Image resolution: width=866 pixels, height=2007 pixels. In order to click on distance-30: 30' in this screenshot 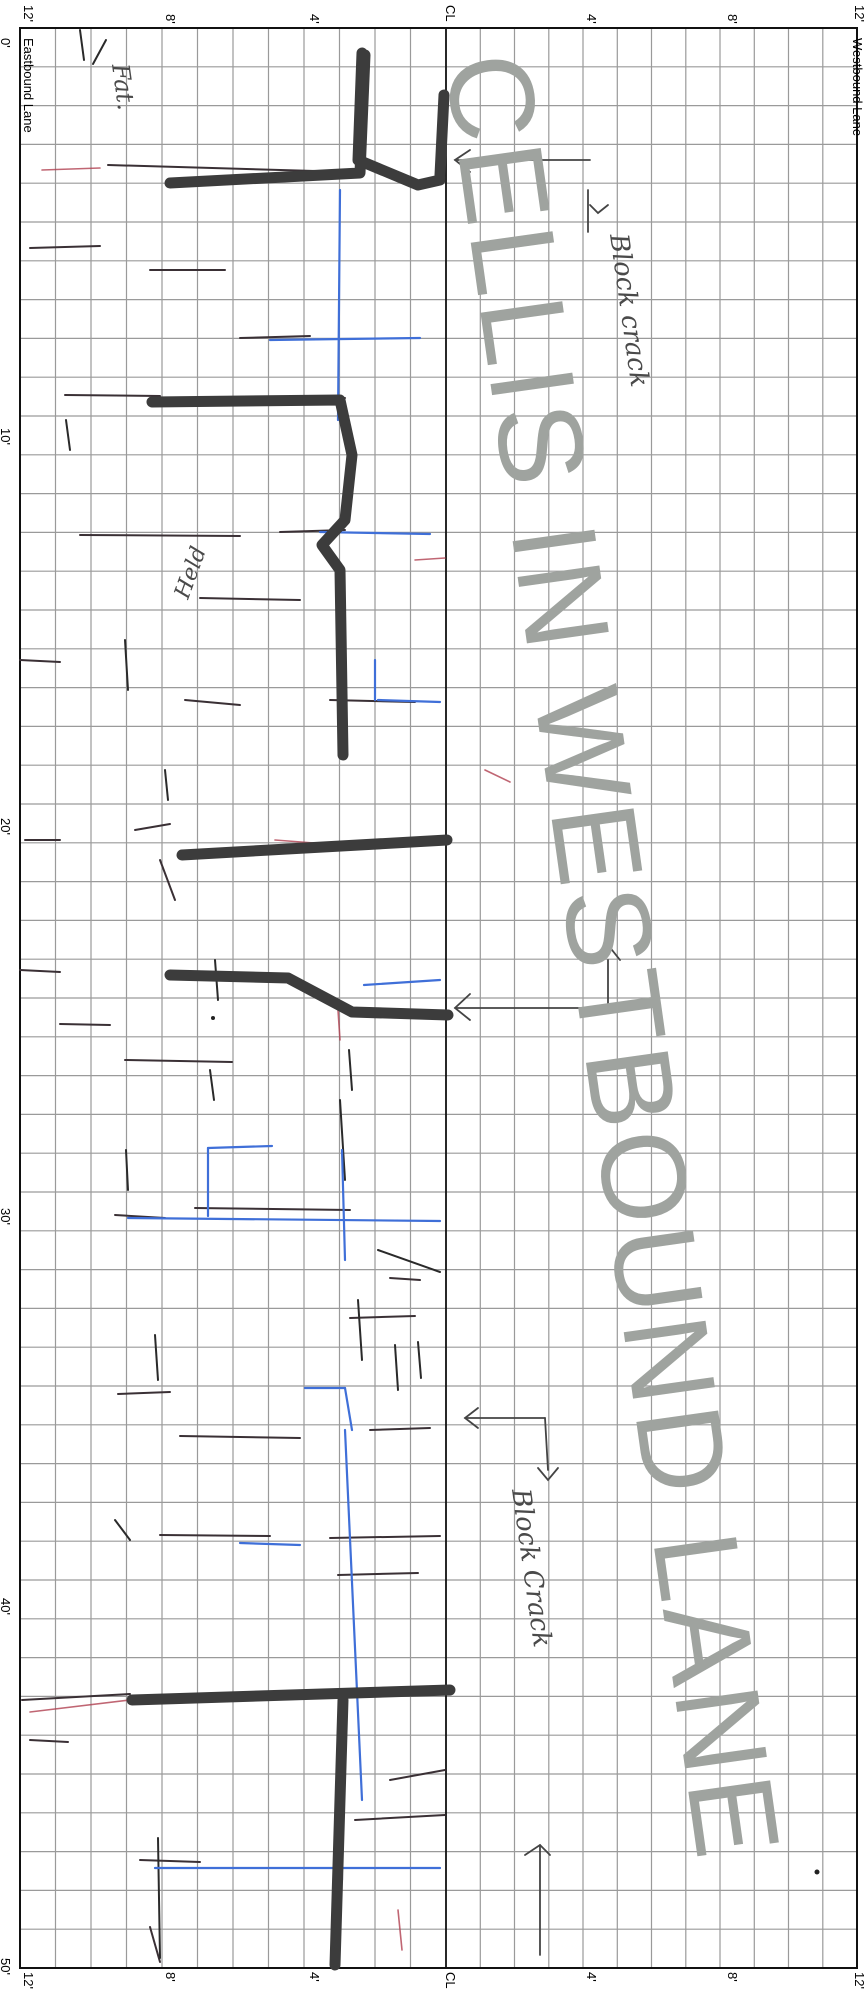, I will do `click(6, 1216)`.